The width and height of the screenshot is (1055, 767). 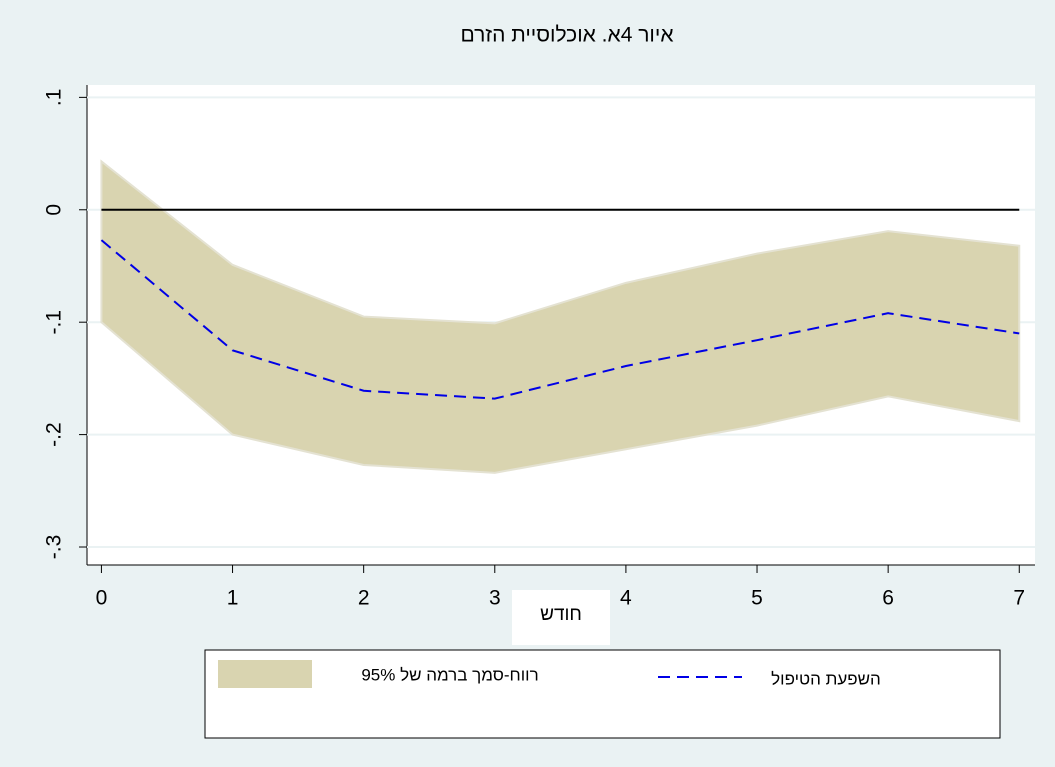 I want to click on legend-label: רווח-סמך ברמה של 95%, so click(x=449, y=674).